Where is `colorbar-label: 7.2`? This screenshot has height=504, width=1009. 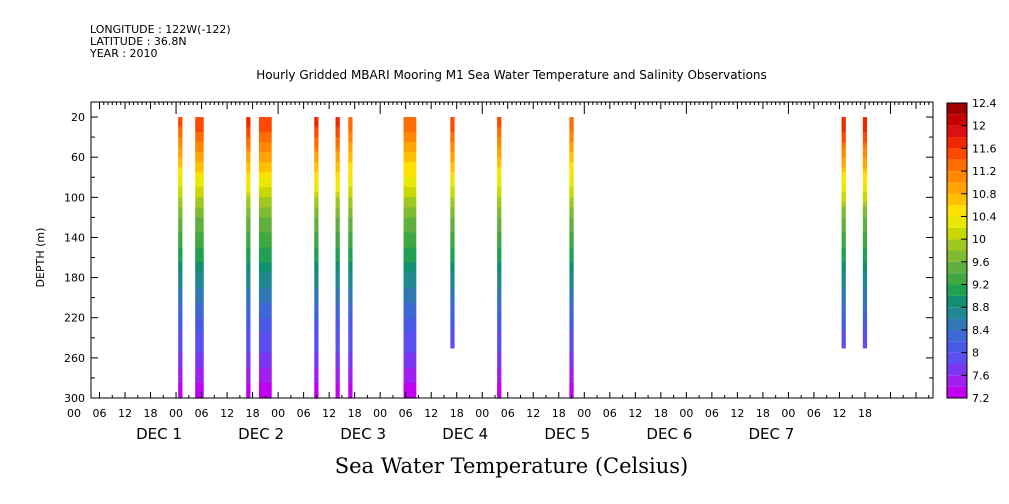 colorbar-label: 7.2 is located at coordinates (981, 398).